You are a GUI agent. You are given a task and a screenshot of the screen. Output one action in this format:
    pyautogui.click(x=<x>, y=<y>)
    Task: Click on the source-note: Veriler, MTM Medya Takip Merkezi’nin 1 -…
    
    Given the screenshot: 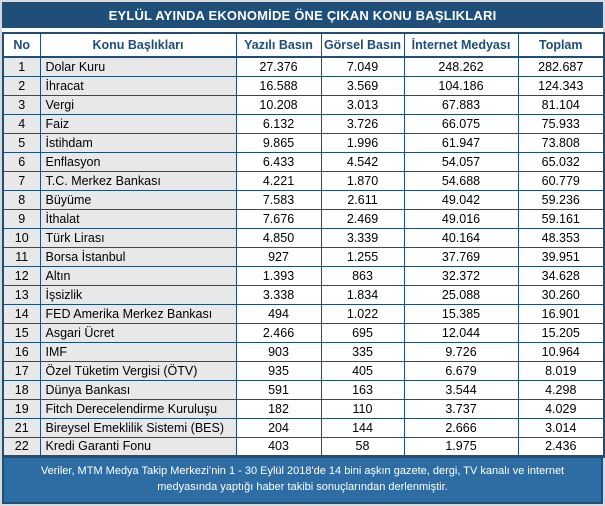 What is the action you would take?
    pyautogui.click(x=302, y=480)
    